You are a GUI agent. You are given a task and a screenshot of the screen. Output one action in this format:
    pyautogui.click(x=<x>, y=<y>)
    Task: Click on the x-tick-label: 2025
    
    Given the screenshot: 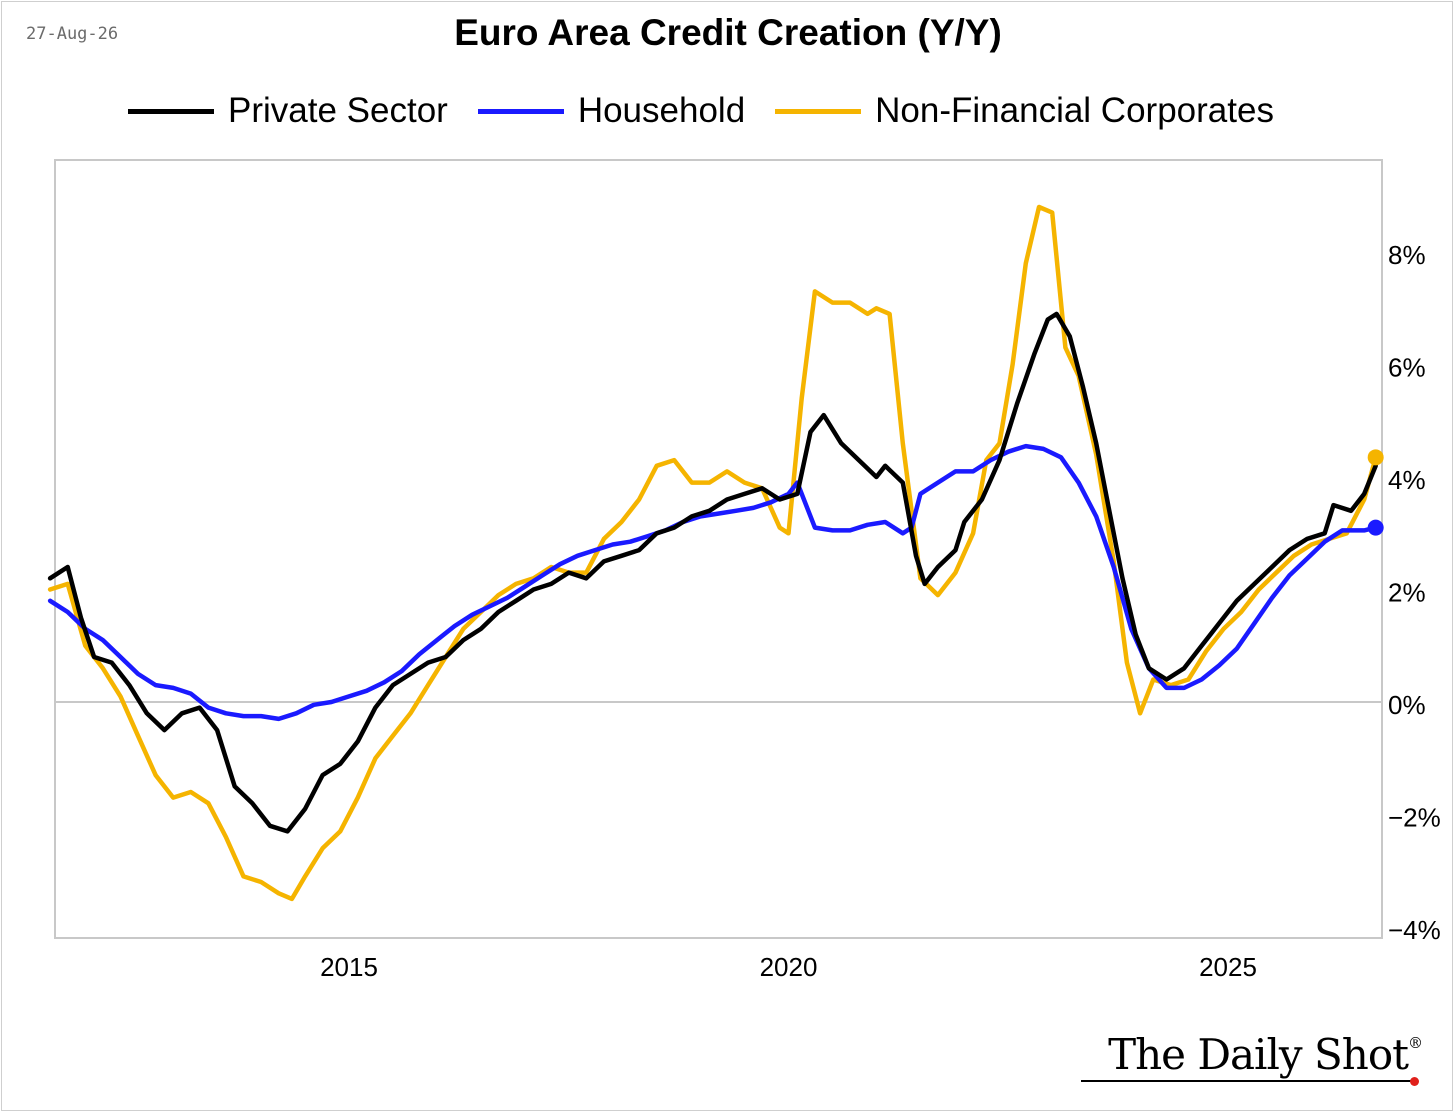 What is the action you would take?
    pyautogui.click(x=1228, y=967)
    